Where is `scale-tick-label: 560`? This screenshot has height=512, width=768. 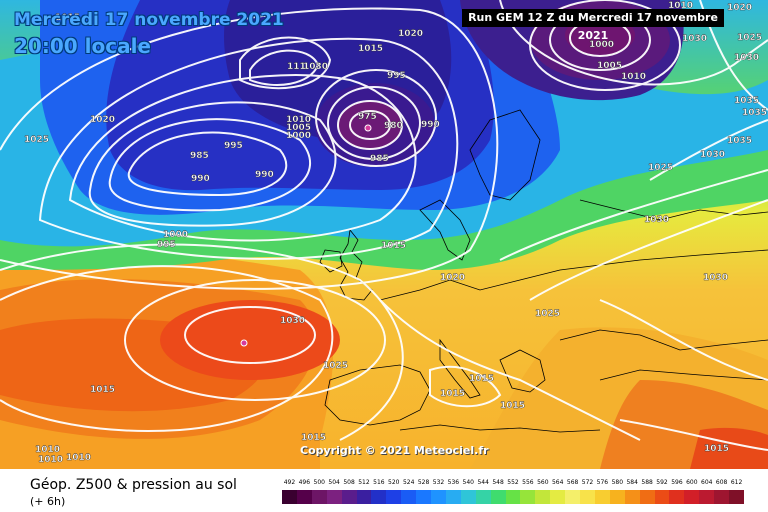 scale-tick-label: 560 is located at coordinates (543, 482).